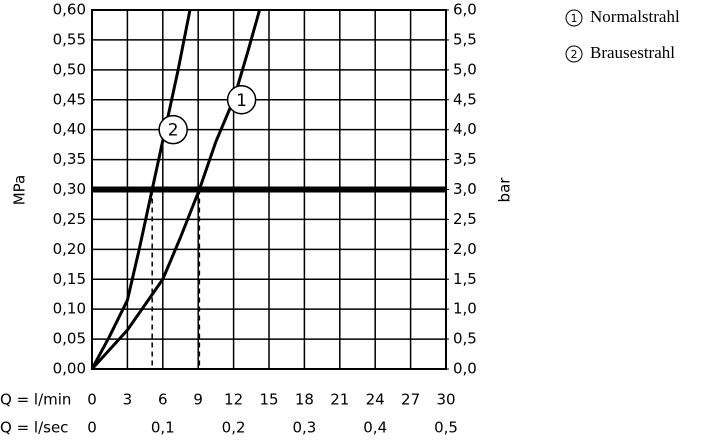  Describe the element at coordinates (20, 190) in the screenshot. I see `y-axis-label: MPa` at that location.